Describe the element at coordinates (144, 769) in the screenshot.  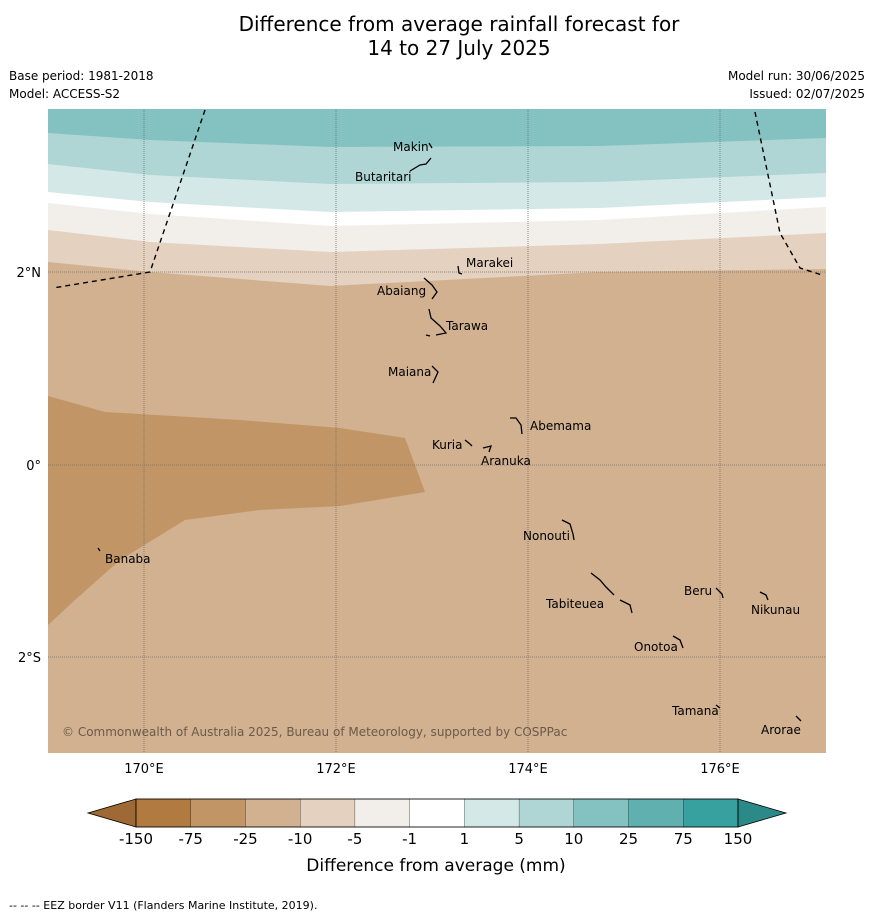
I see `lon-label-170e: 170°E` at that location.